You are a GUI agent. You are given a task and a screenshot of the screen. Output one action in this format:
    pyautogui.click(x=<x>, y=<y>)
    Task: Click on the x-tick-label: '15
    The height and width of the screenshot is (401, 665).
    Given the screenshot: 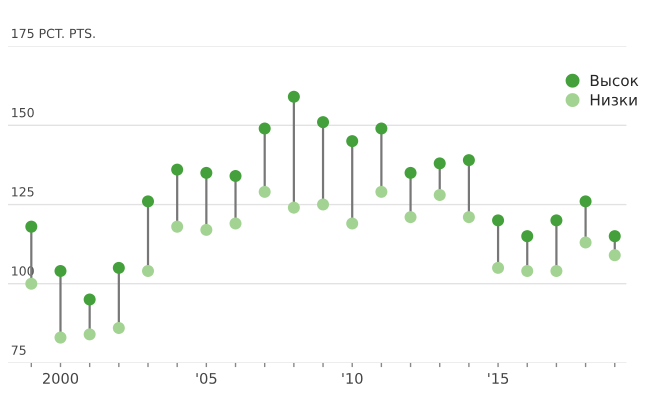 What is the action you would take?
    pyautogui.click(x=498, y=378)
    